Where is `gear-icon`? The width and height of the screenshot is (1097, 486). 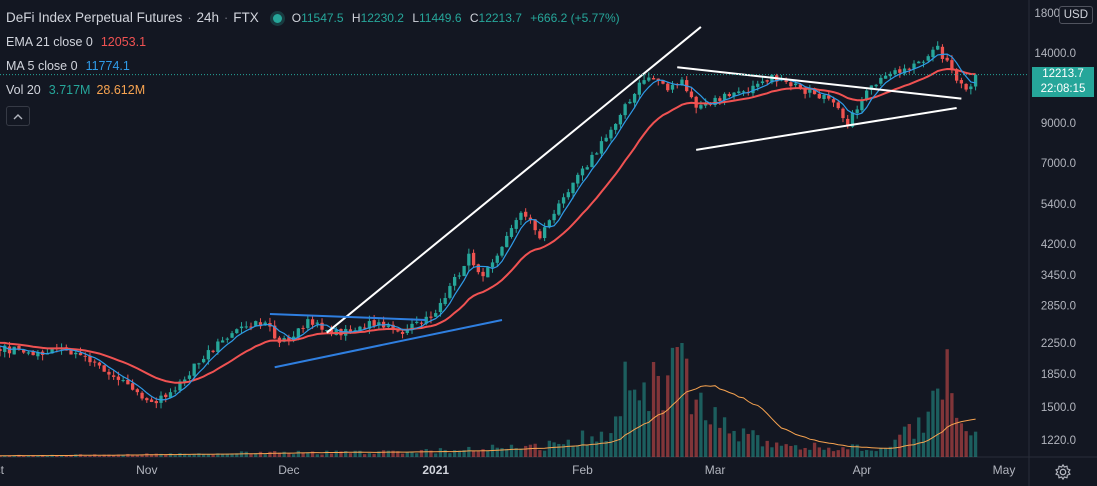
gear-icon is located at coordinates (1063, 472).